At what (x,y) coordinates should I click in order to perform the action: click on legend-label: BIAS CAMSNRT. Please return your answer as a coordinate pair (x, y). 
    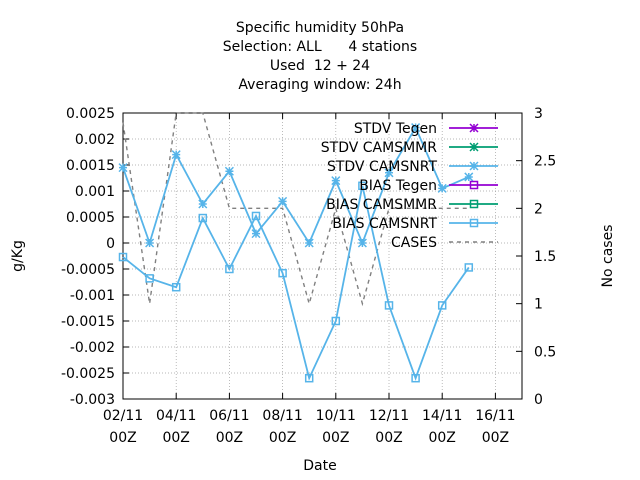
    Looking at the image, I should click on (384, 224).